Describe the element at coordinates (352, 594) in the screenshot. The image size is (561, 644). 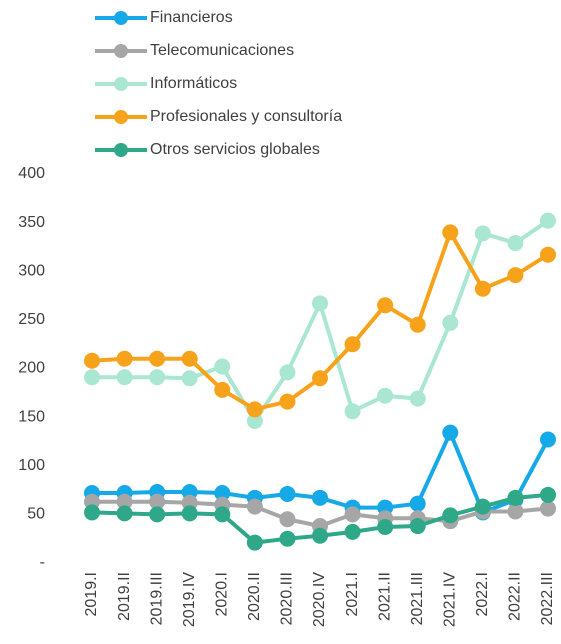
I see `x-tick-label: 2021.I` at that location.